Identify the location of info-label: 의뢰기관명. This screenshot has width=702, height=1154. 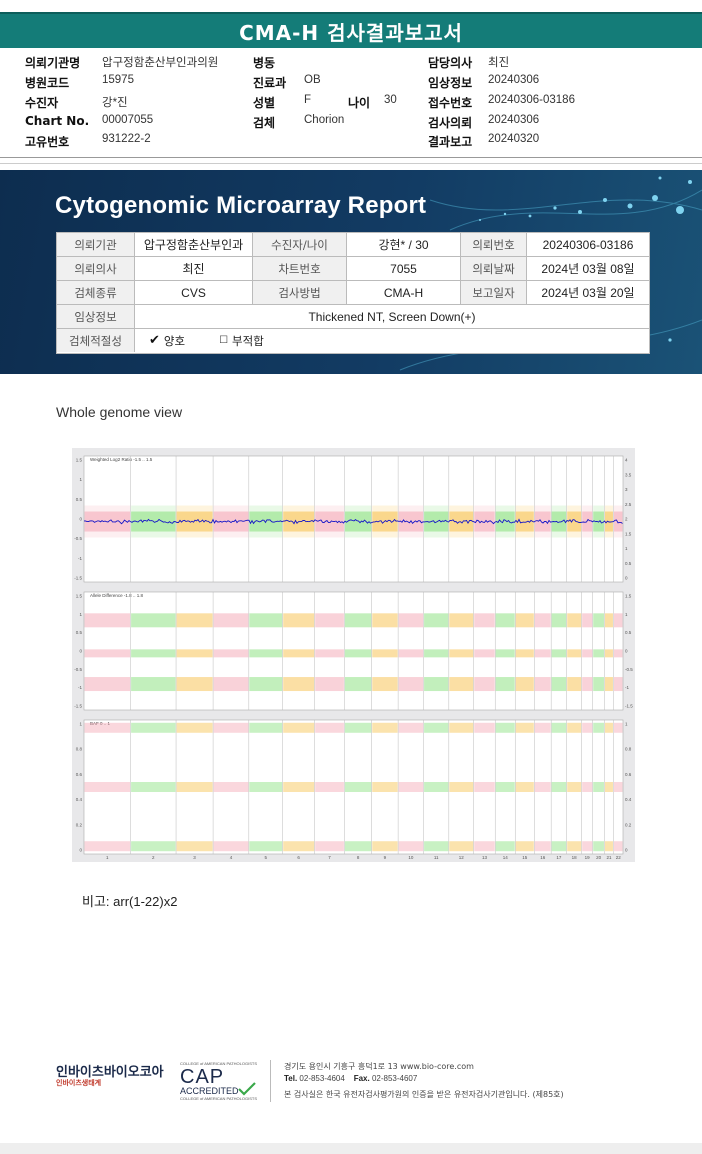
(53, 63).